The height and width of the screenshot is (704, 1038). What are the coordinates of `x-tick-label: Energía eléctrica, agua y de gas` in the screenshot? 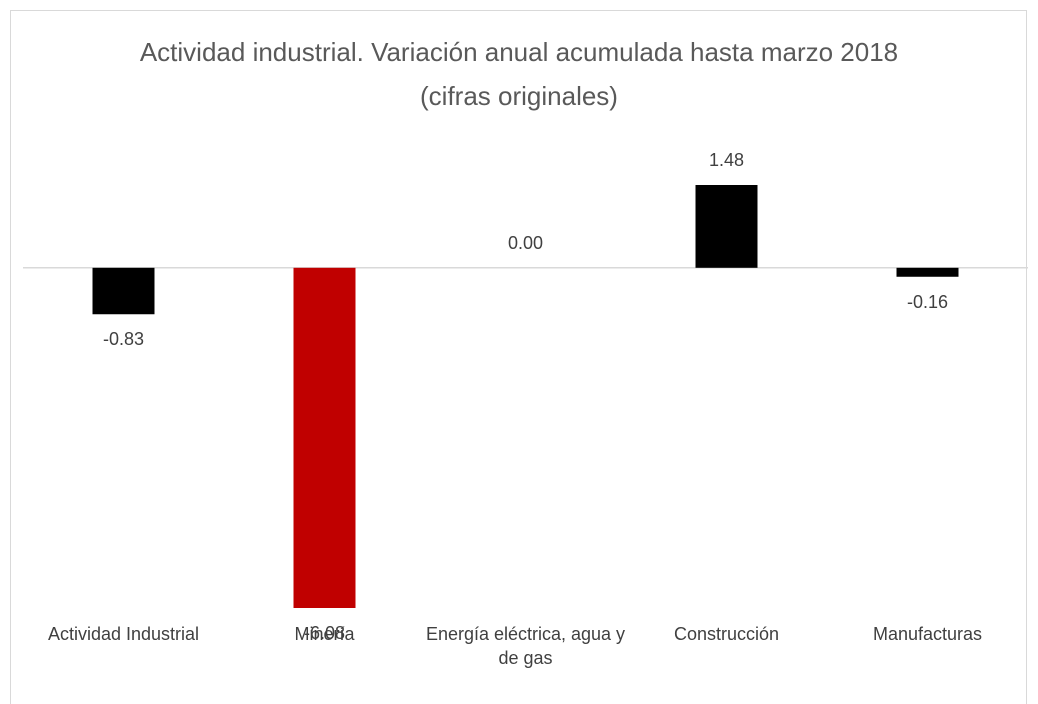 It's located at (525, 646).